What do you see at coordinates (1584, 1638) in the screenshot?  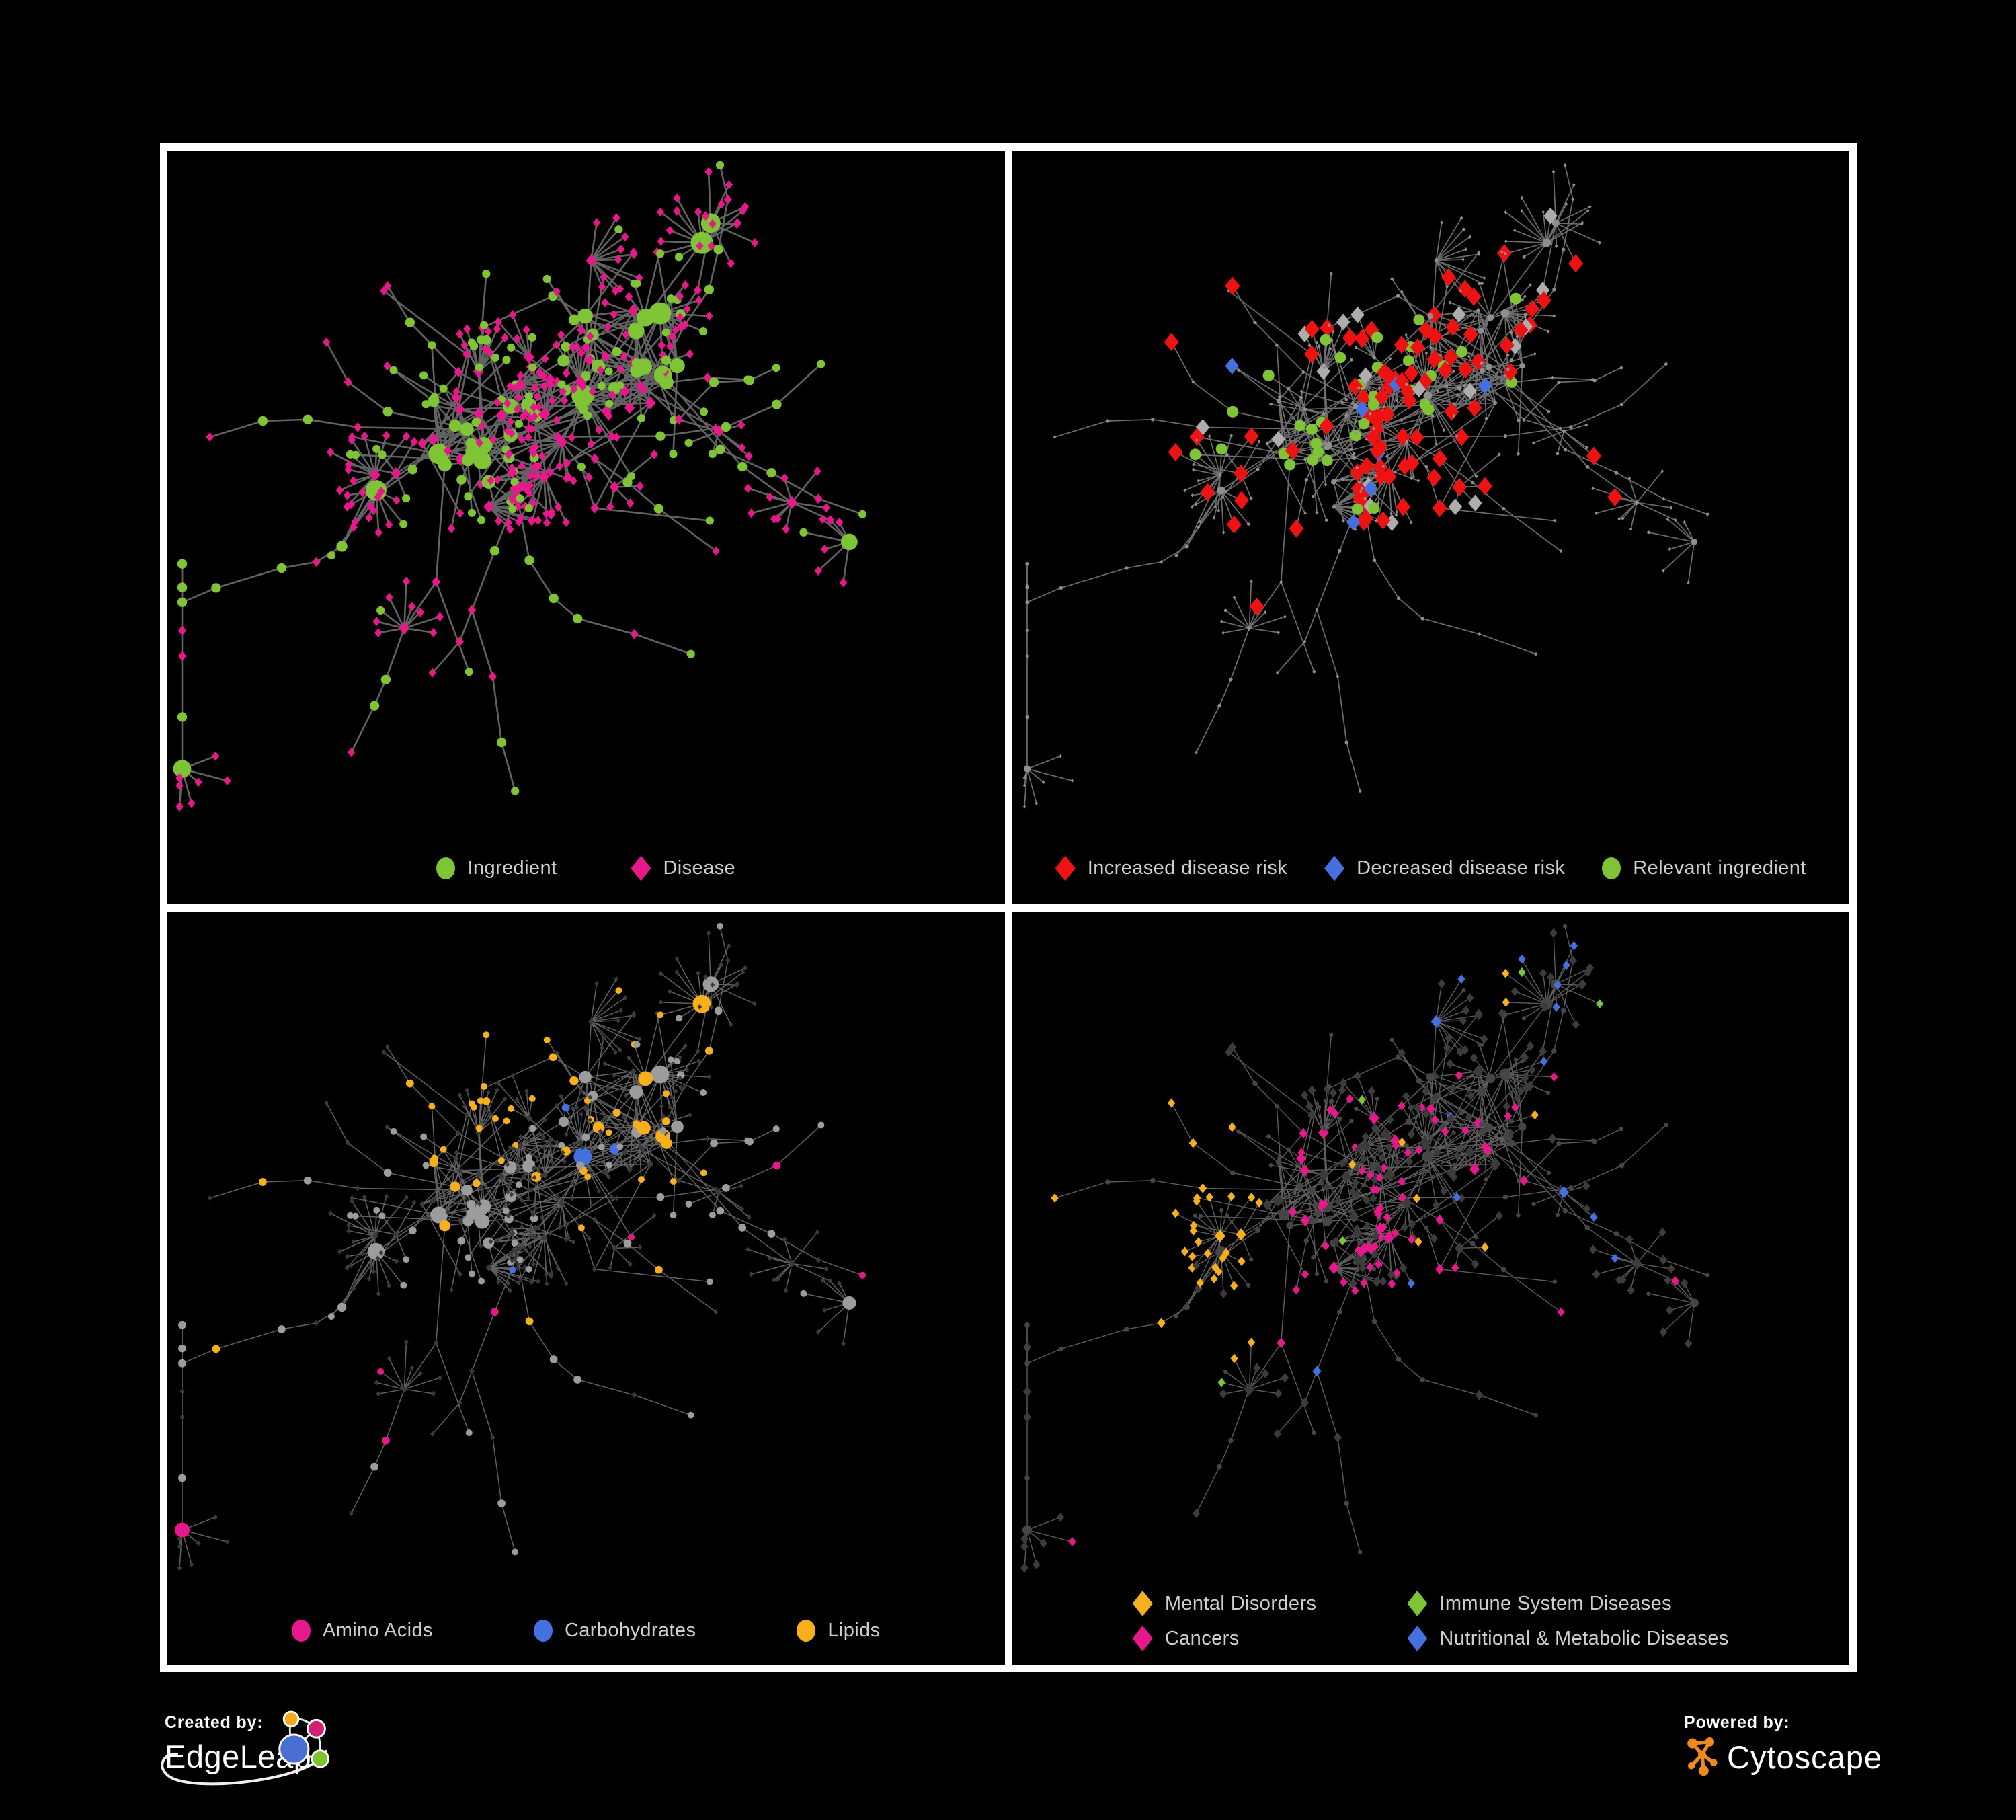 I see `legend-label: Nutritional & Metabolic Diseases` at bounding box center [1584, 1638].